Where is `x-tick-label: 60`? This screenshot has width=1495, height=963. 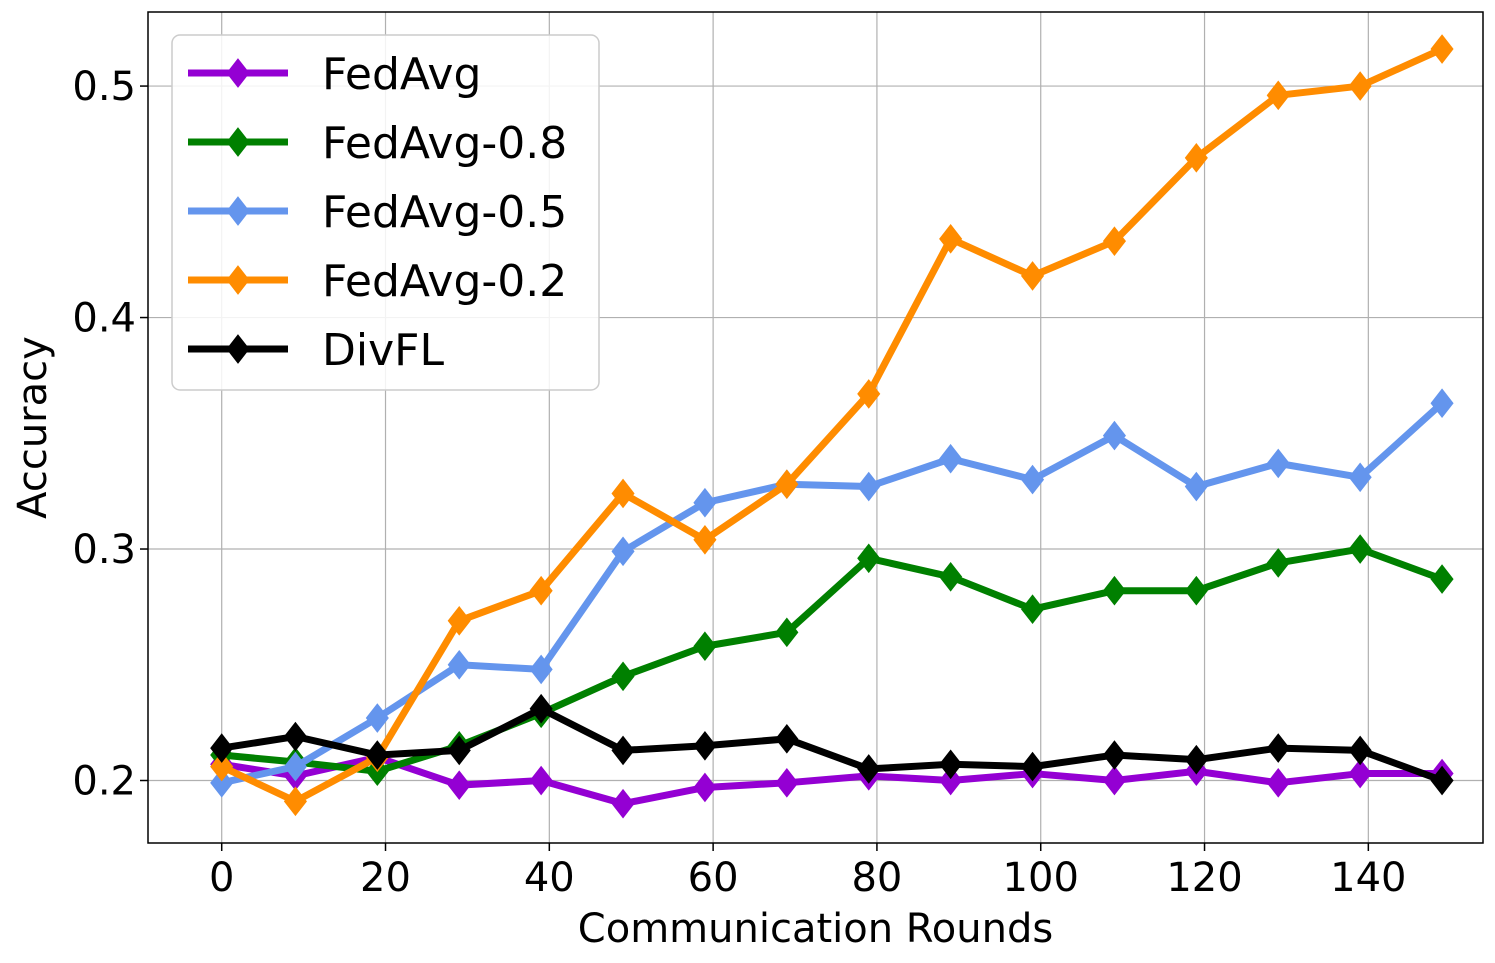 x-tick-label: 60 is located at coordinates (713, 878).